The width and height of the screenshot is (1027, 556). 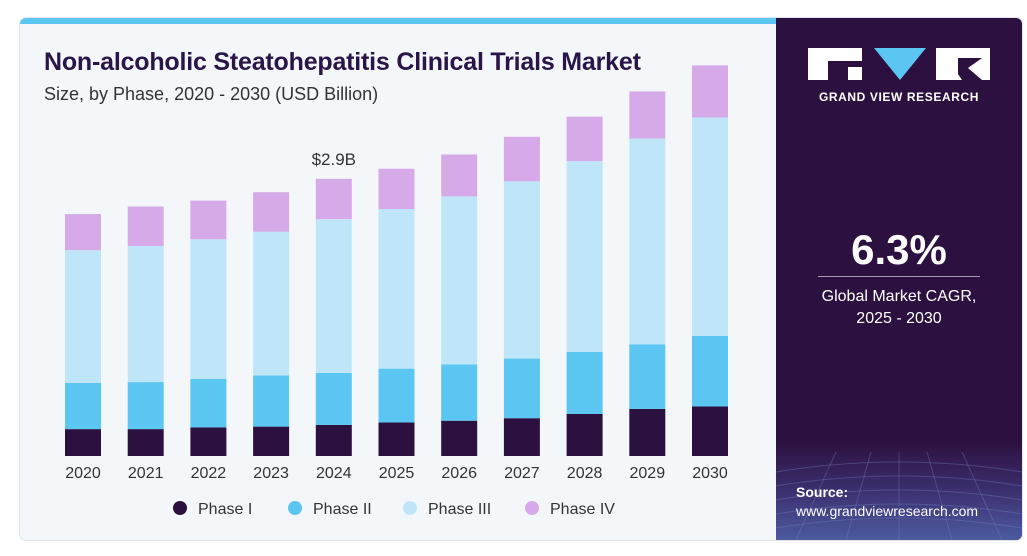 I want to click on legend-label: Phase III, so click(x=459, y=509).